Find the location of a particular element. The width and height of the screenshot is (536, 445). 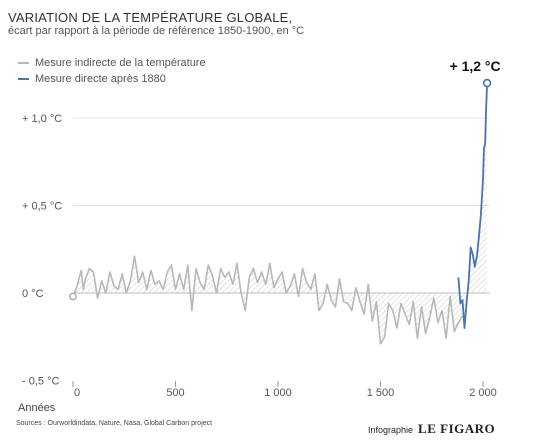

direct-series-line is located at coordinates (472, 205).